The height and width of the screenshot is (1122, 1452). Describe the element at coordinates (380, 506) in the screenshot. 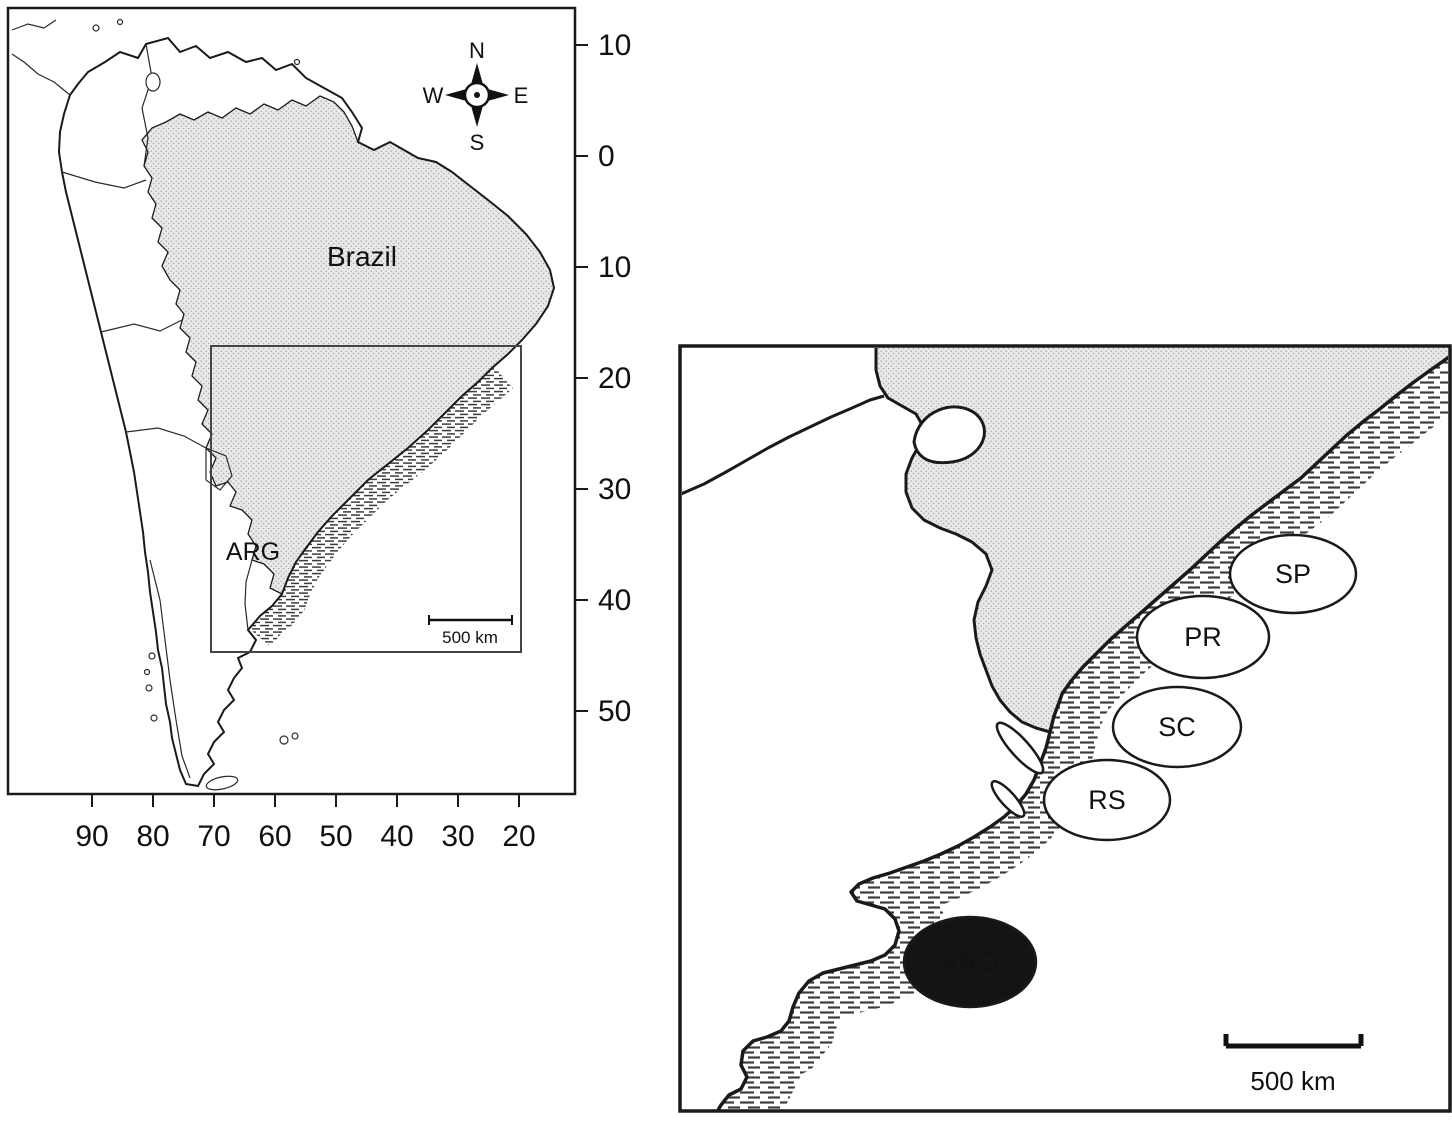

I see `overview-coast-hatching` at that location.